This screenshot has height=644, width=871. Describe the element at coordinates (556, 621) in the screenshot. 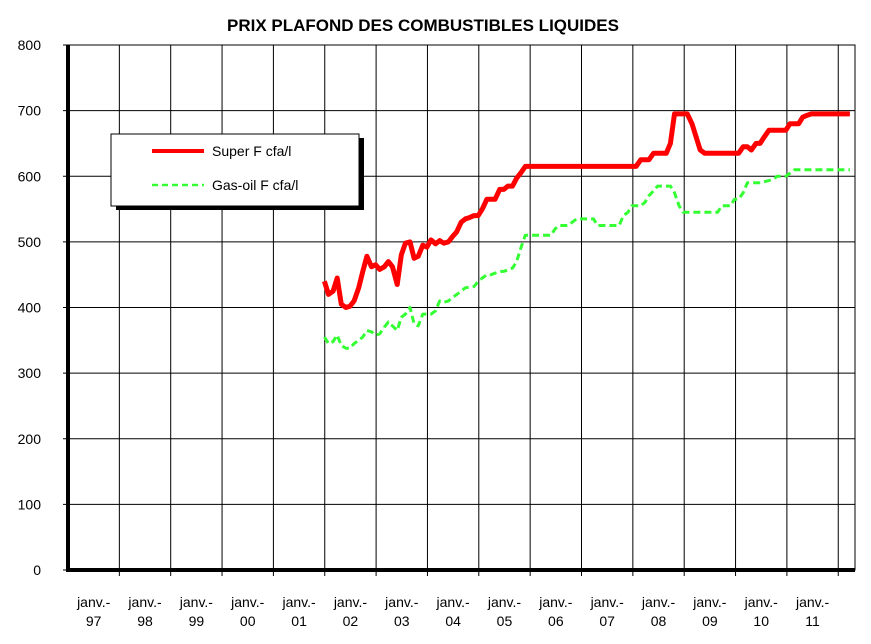

I see `x-tick-label-year: 06` at that location.